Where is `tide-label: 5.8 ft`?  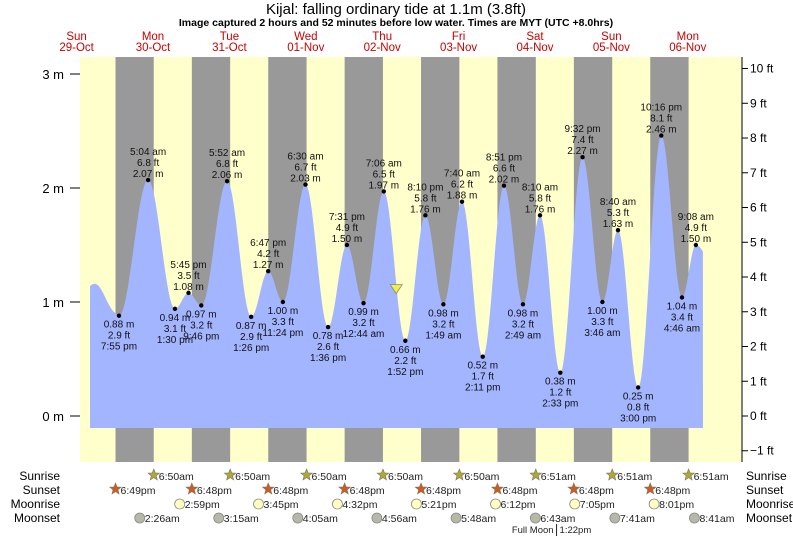 tide-label: 5.8 ft is located at coordinates (540, 198).